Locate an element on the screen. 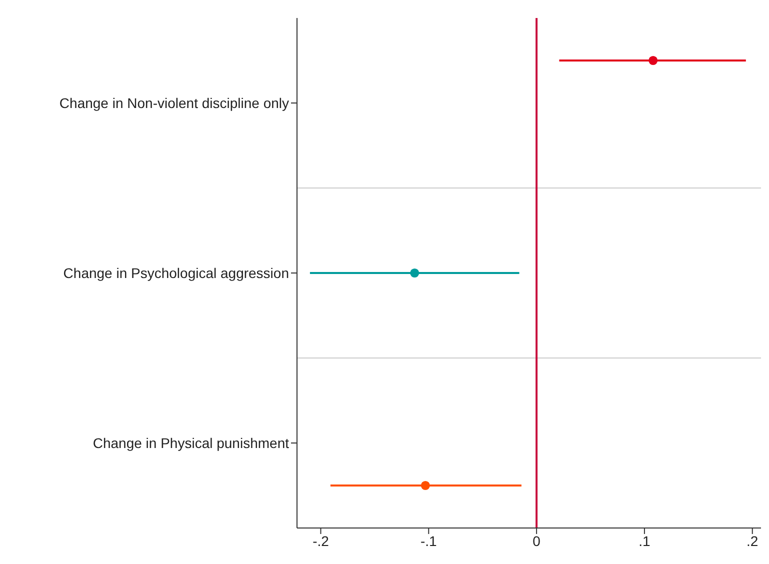  x-tick-label: .2 is located at coordinates (752, 540).